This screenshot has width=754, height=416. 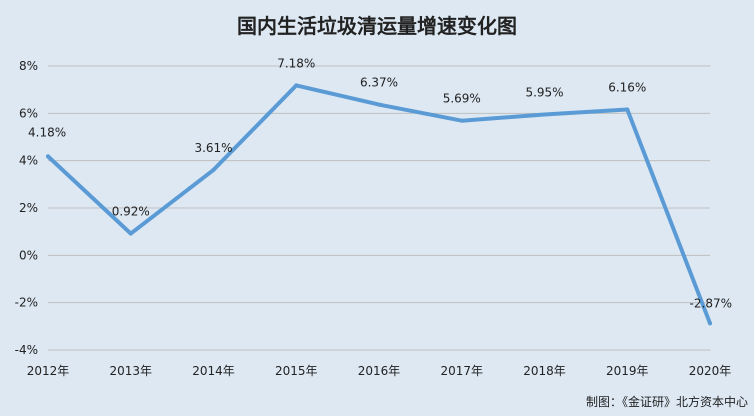 What do you see at coordinates (711, 303) in the screenshot?
I see `data-label: -2.87%` at bounding box center [711, 303].